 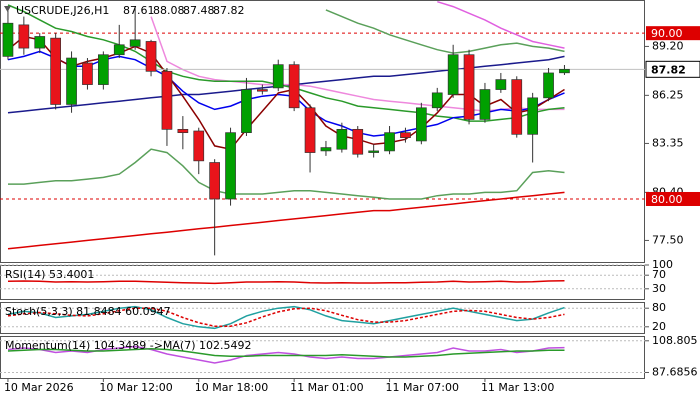 What do you see at coordinates (139, 10) in the screenshot?
I see `ohlc-open: 87.61` at bounding box center [139, 10].